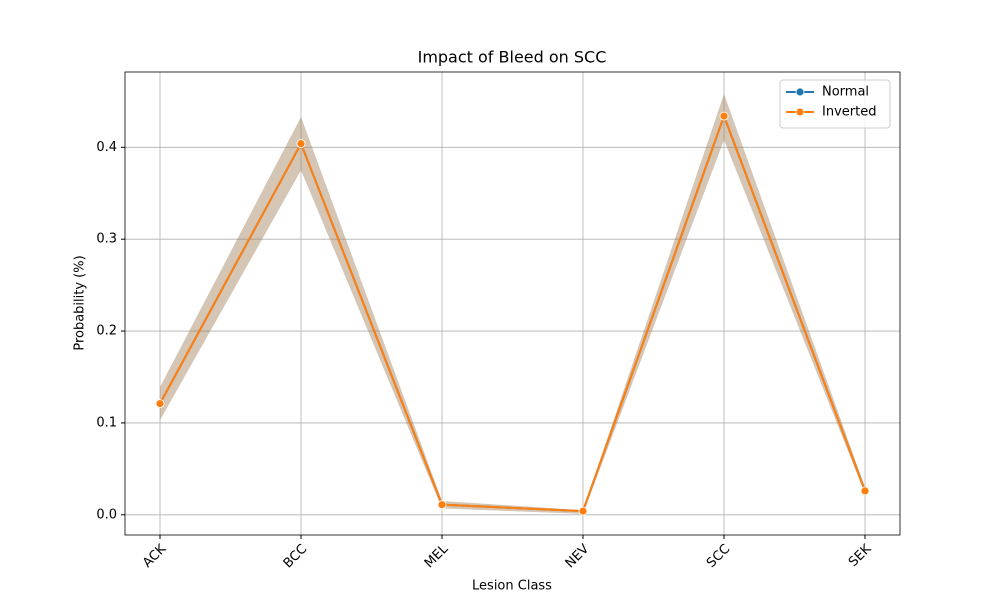  I want to click on legend-label: Inverted, so click(849, 112).